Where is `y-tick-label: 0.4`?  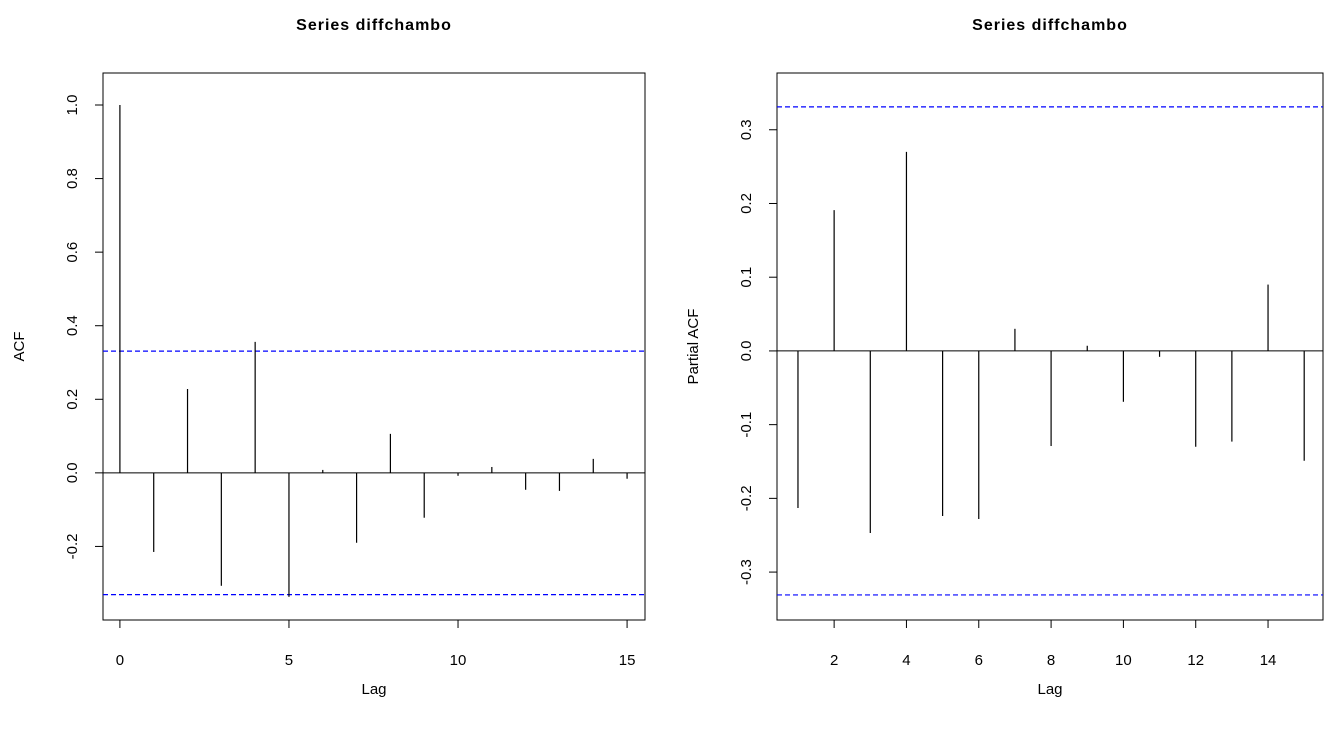
y-tick-label: 0.4 is located at coordinates (72, 325).